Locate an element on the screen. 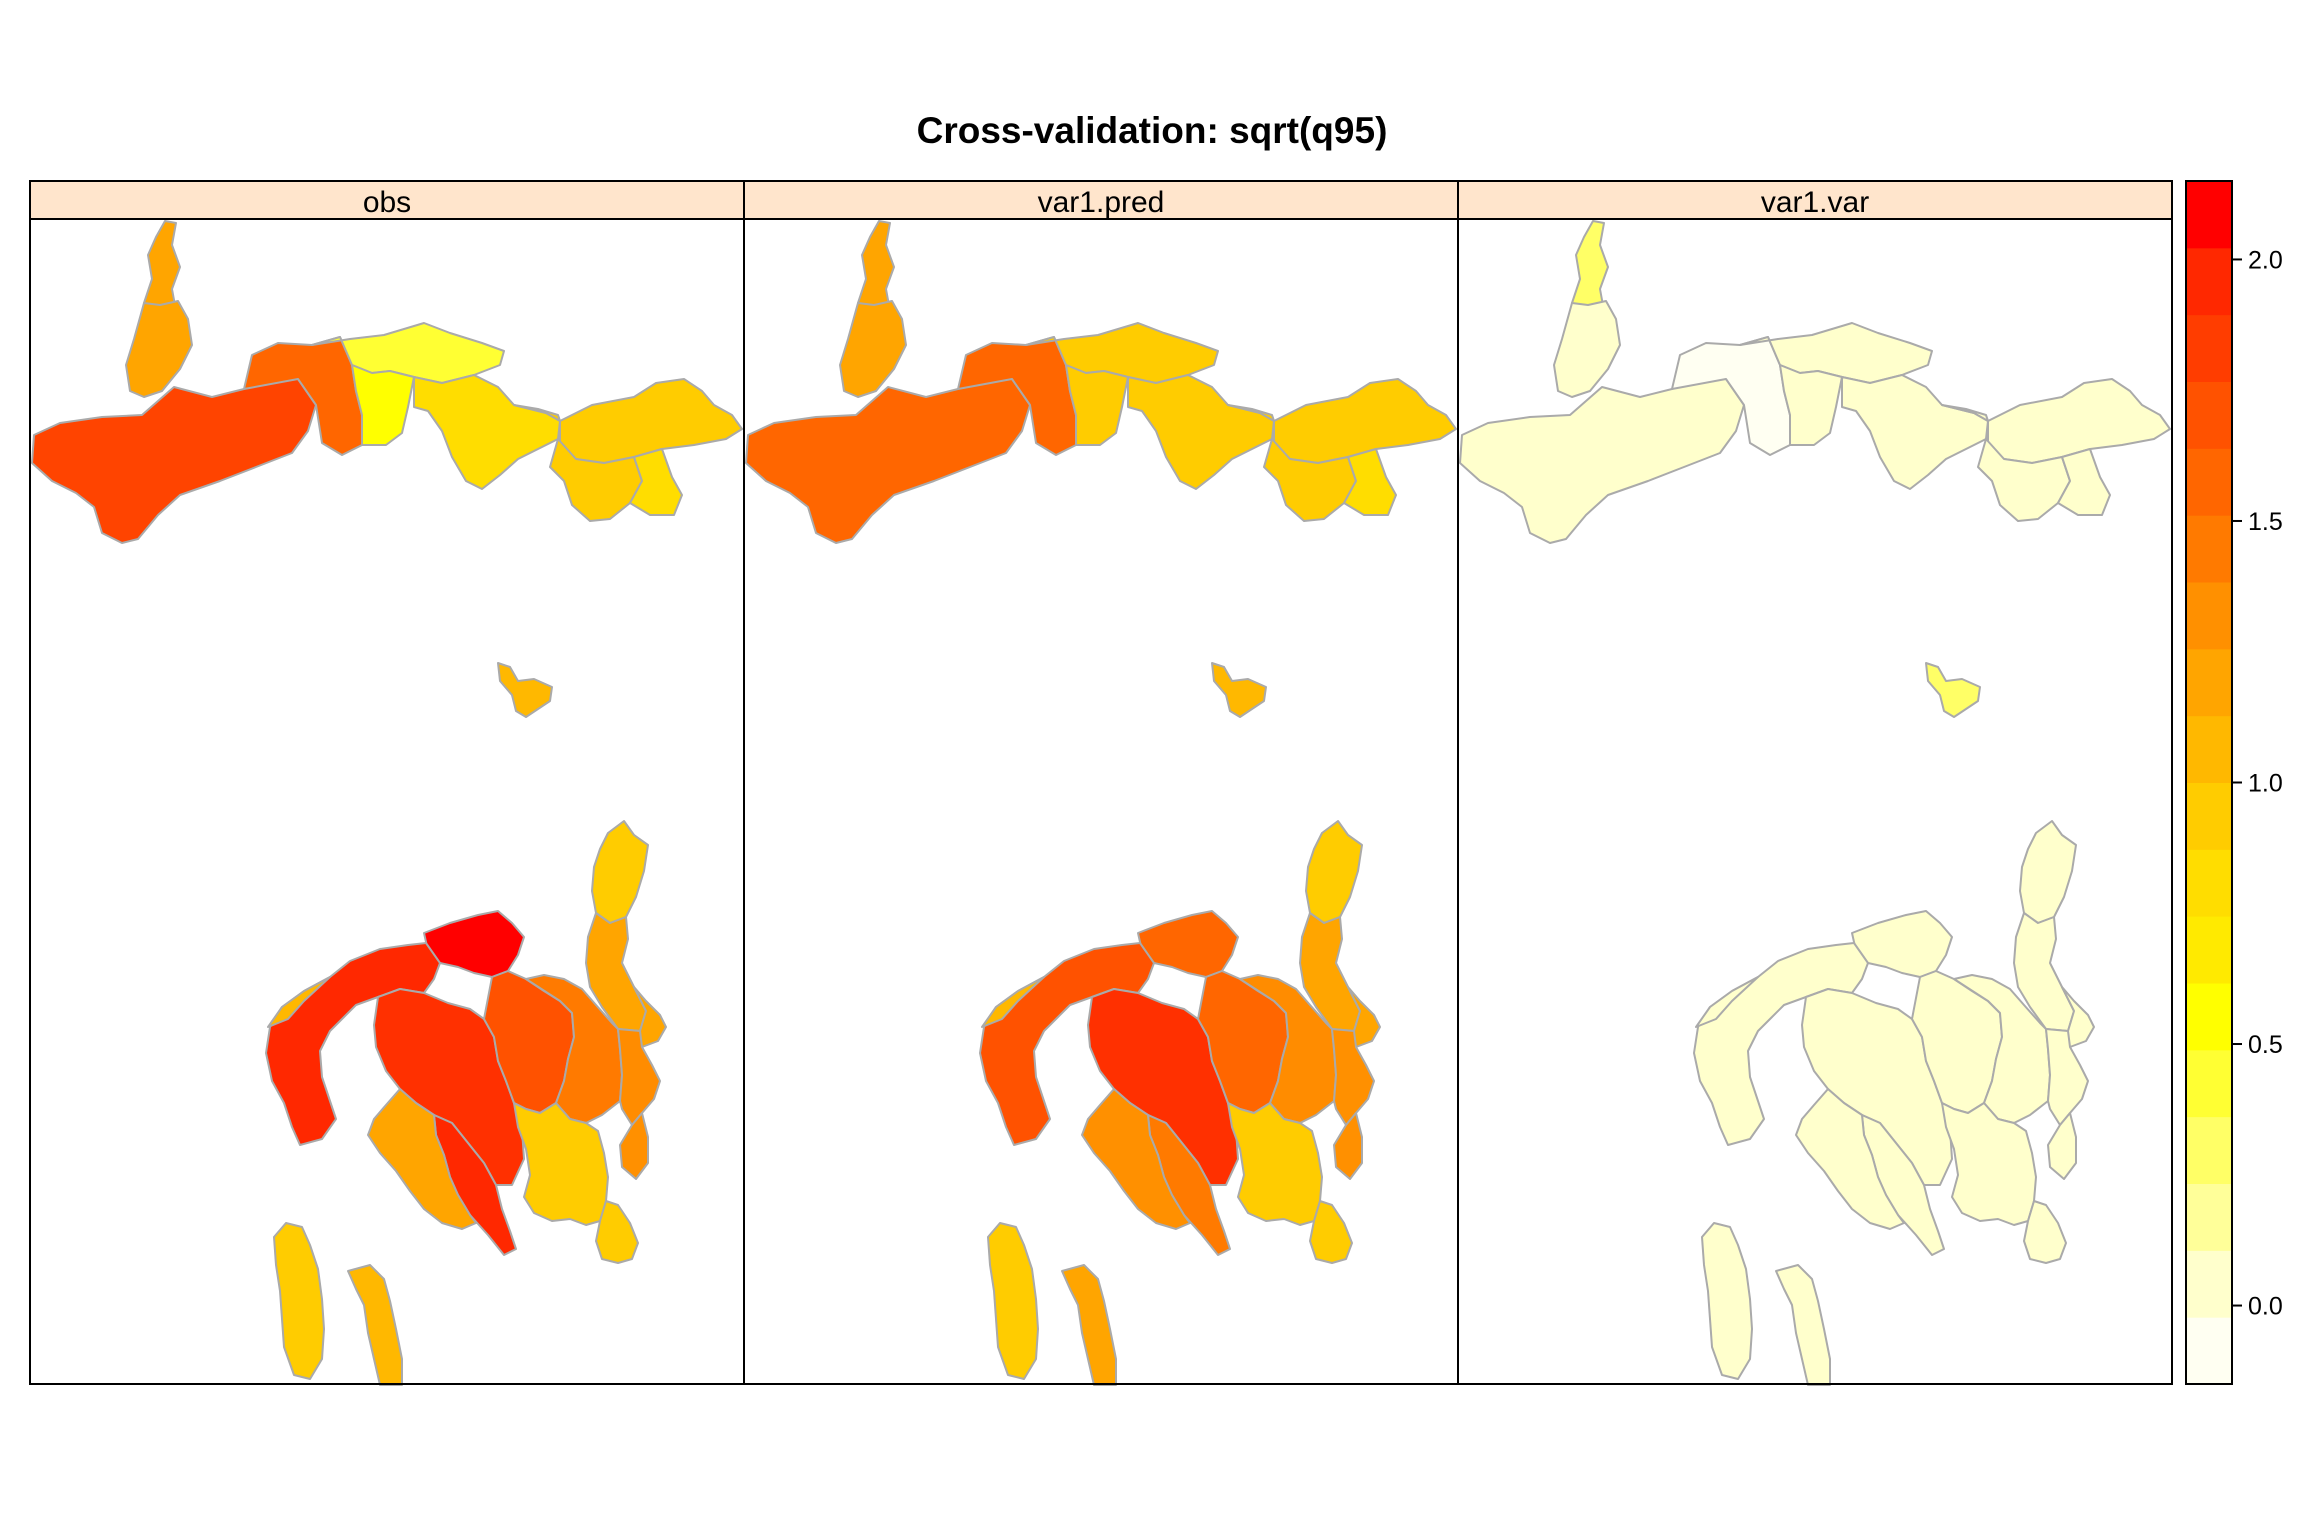  colorbar-legend: 0.0 0.5 1.0 1.5 2.0 is located at coordinates (2234, 782).